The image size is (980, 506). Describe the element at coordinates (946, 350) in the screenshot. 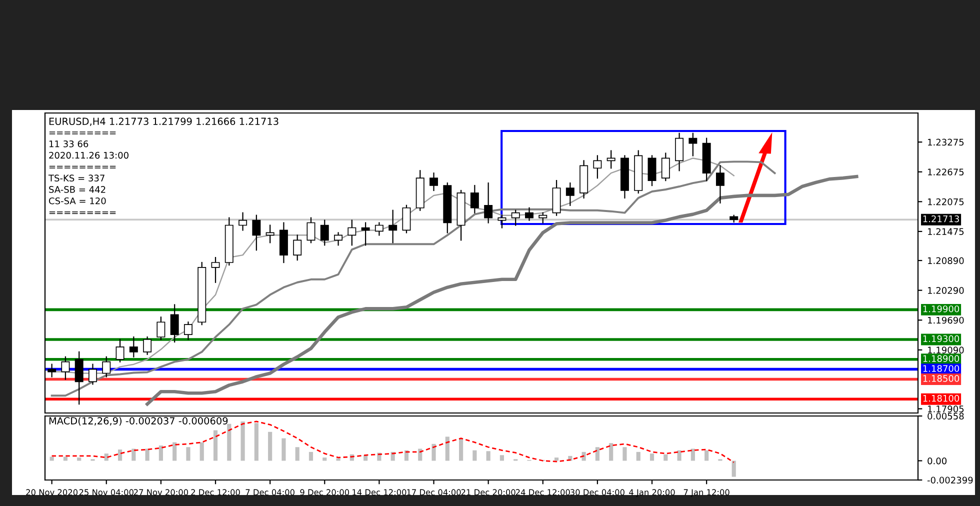

I see `y-tick-label: 1.19090` at that location.